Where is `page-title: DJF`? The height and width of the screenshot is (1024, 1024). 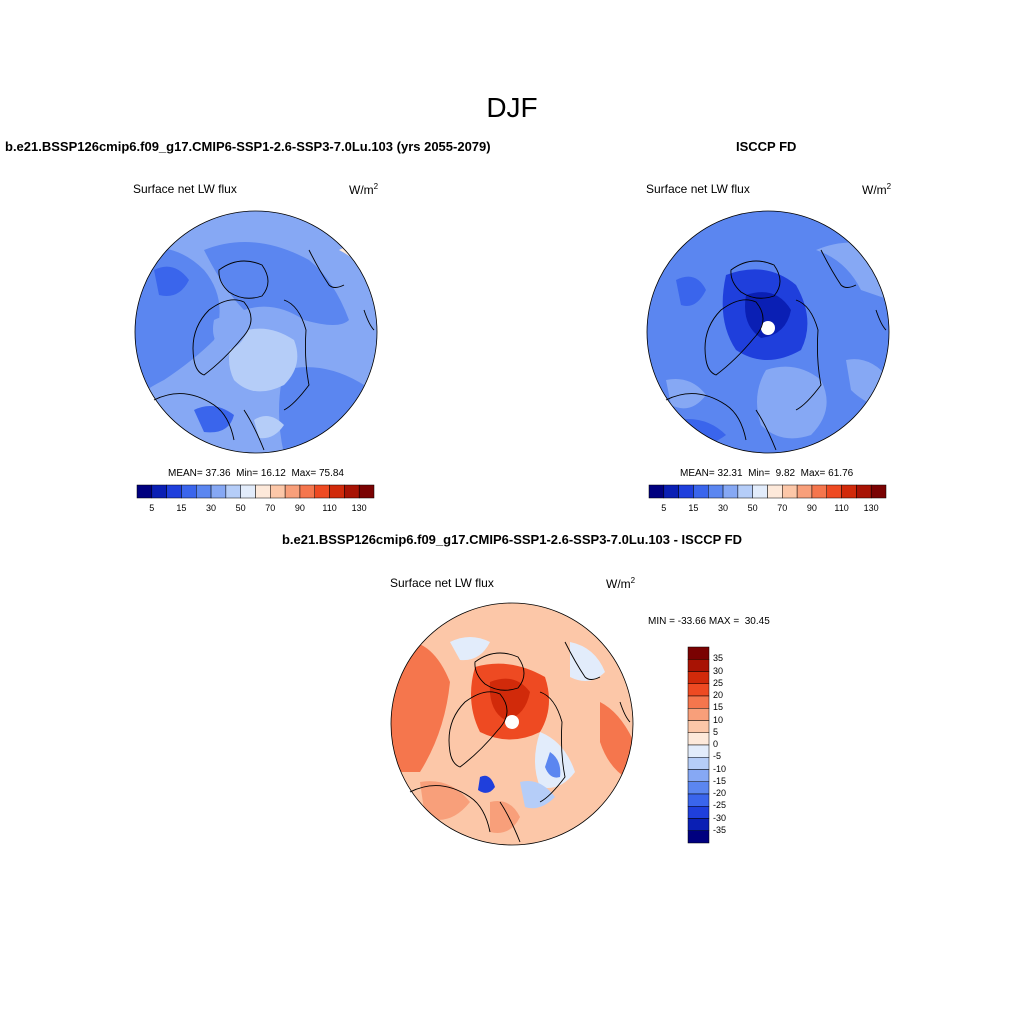 page-title: DJF is located at coordinates (512, 107).